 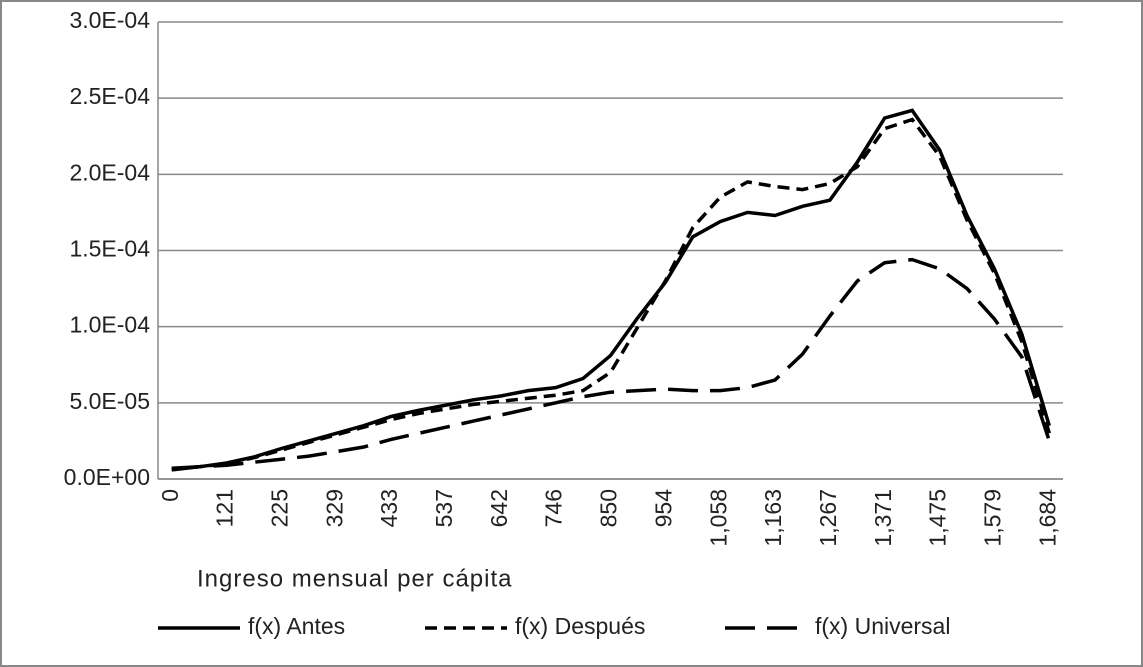 What do you see at coordinates (334, 508) in the screenshot?
I see `x-tick-label: 329` at bounding box center [334, 508].